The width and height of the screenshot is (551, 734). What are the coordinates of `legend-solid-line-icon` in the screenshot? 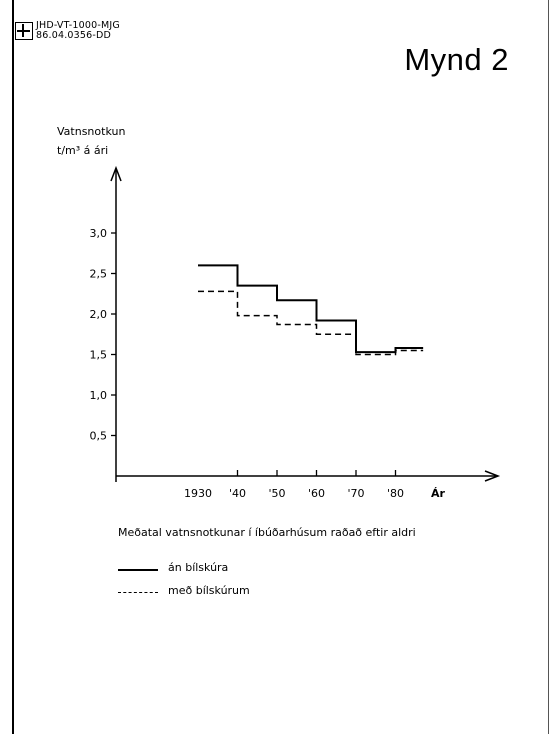 It's located at (138, 570).